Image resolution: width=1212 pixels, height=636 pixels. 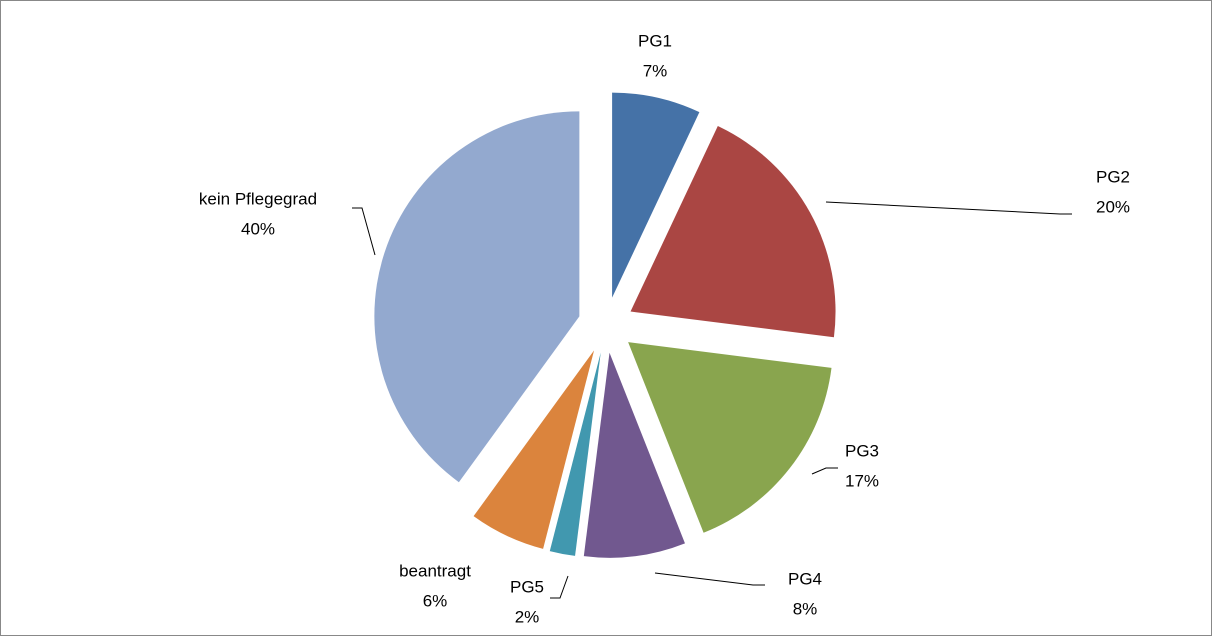 I want to click on slice-label: PG1, so click(x=655, y=40).